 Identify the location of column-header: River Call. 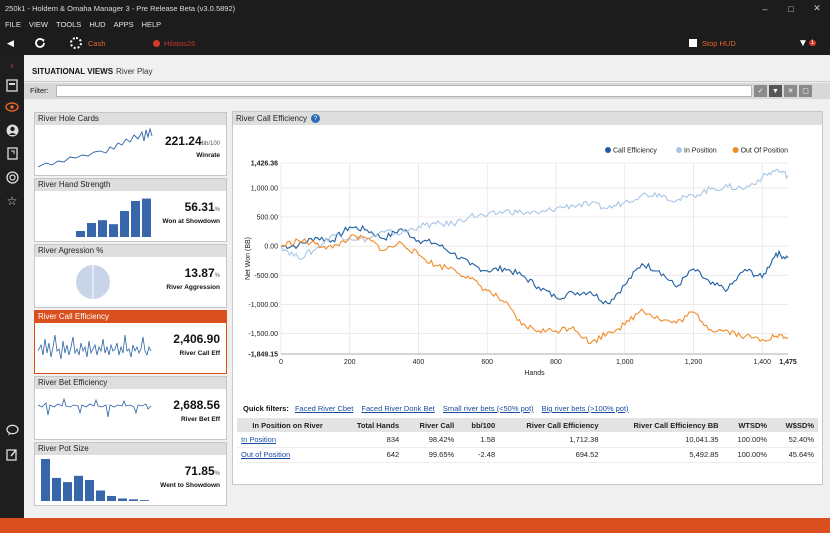
(431, 425).